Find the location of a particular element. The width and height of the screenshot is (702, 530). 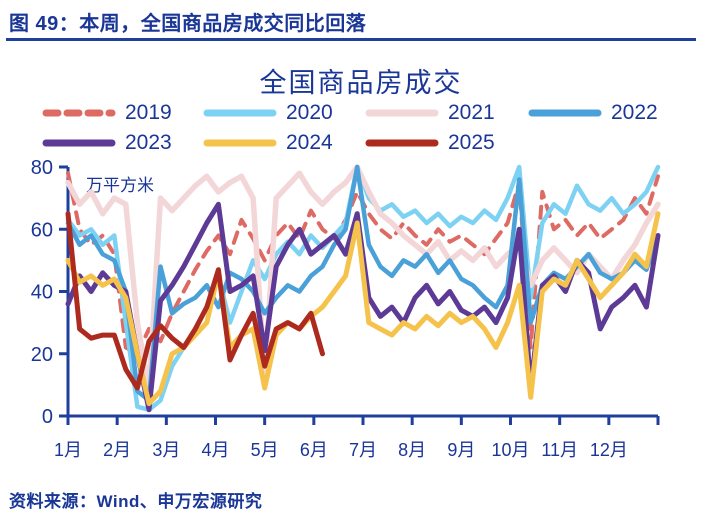

source-note: 资料来源：Wind、申万宏源研究 is located at coordinates (136, 501).